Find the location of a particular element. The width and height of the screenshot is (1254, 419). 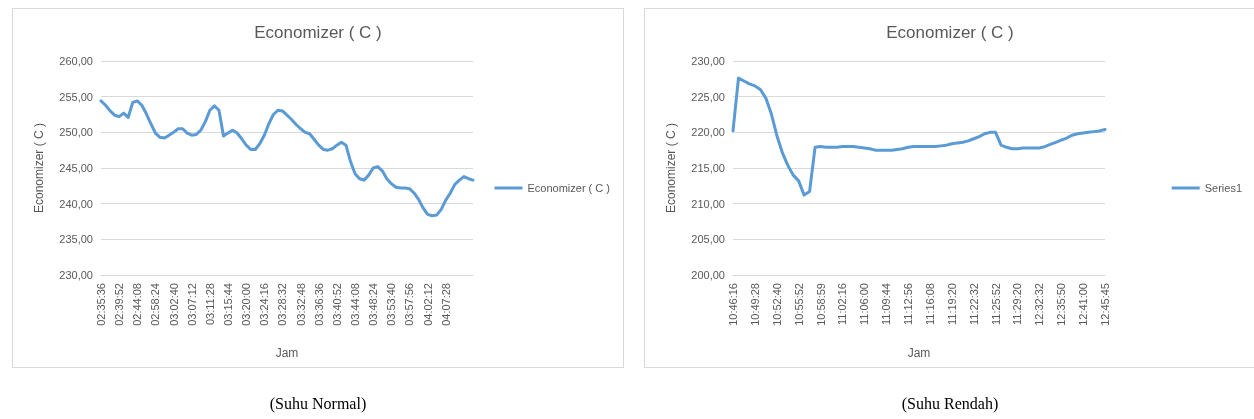

y-tick-label: 225,00 is located at coordinates (708, 96).